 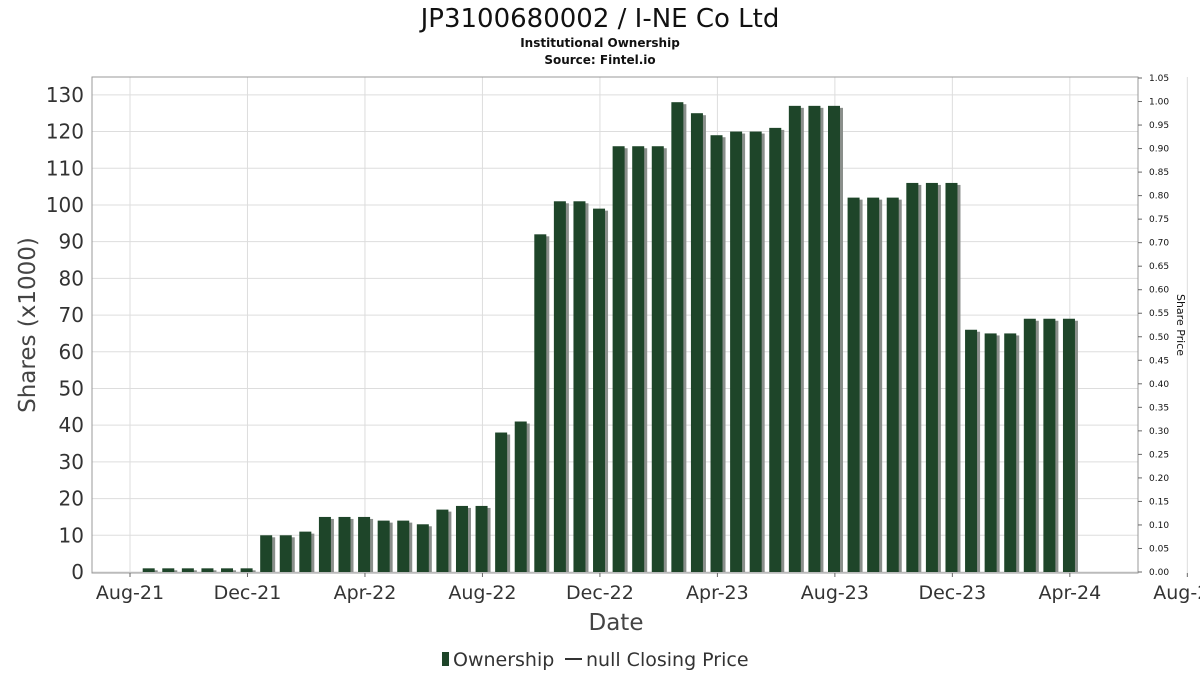 What do you see at coordinates (71, 462) in the screenshot?
I see `y-tick-label: 30` at bounding box center [71, 462].